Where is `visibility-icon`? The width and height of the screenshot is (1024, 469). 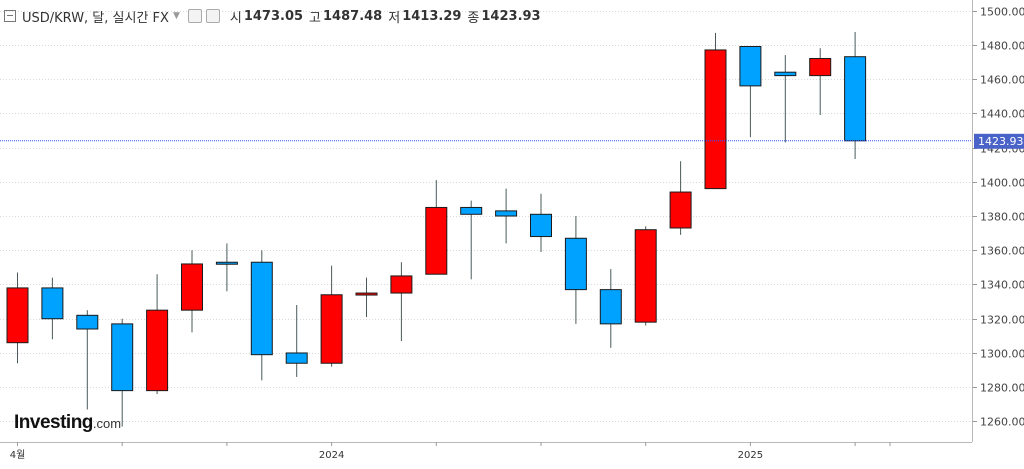
visibility-icon is located at coordinates (194, 16).